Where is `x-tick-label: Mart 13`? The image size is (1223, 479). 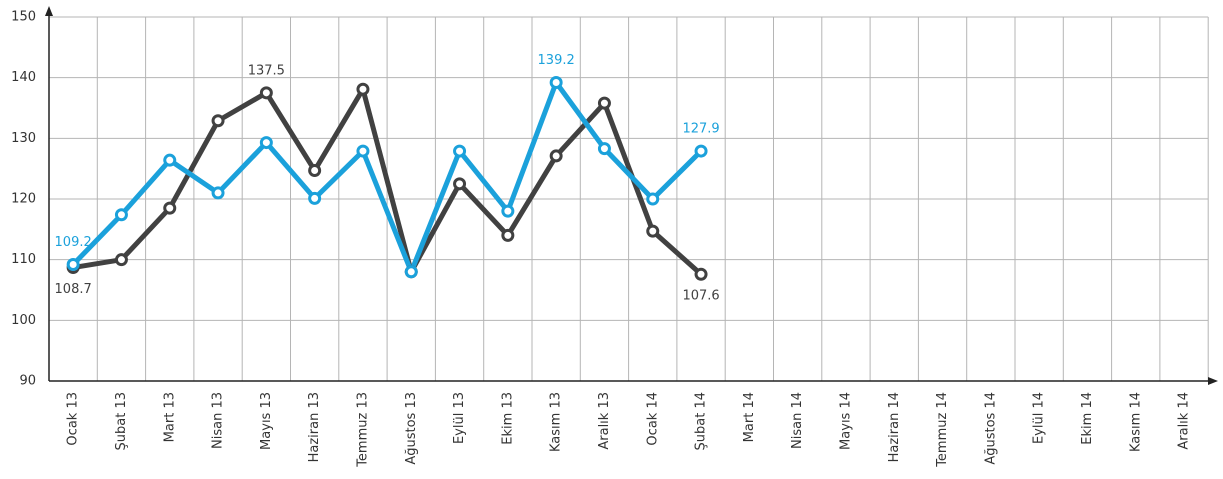
x-tick-label: Mart 13 is located at coordinates (169, 417).